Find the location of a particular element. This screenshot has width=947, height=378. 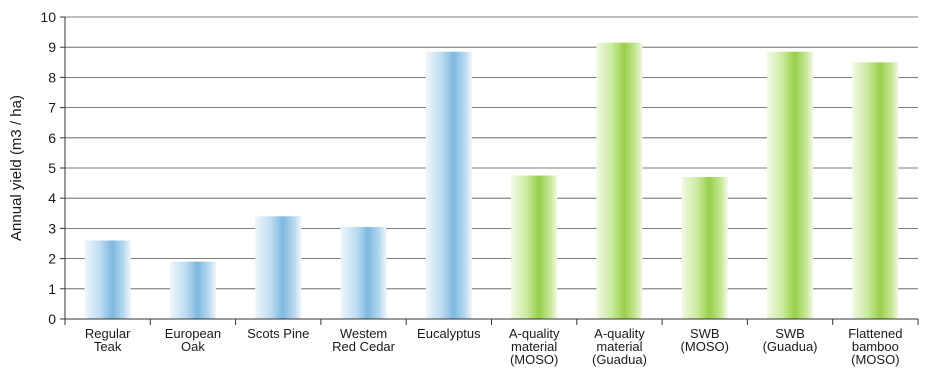

x-tick-label: Regular Teak is located at coordinates (108, 340).